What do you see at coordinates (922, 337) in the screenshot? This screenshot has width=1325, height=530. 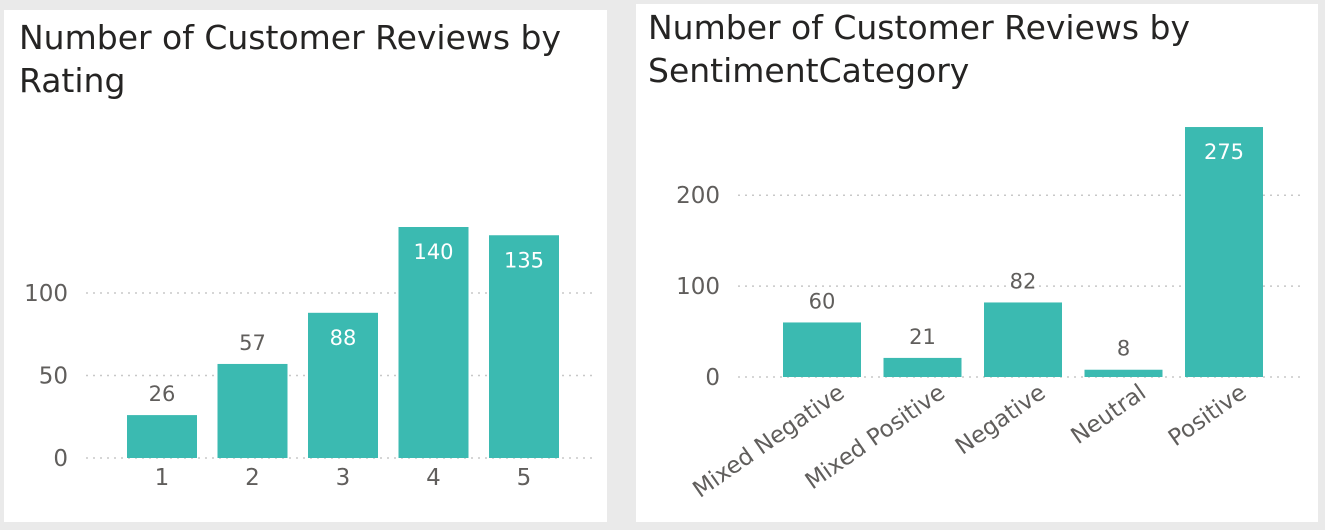 I see `data-label: 21` at bounding box center [922, 337].